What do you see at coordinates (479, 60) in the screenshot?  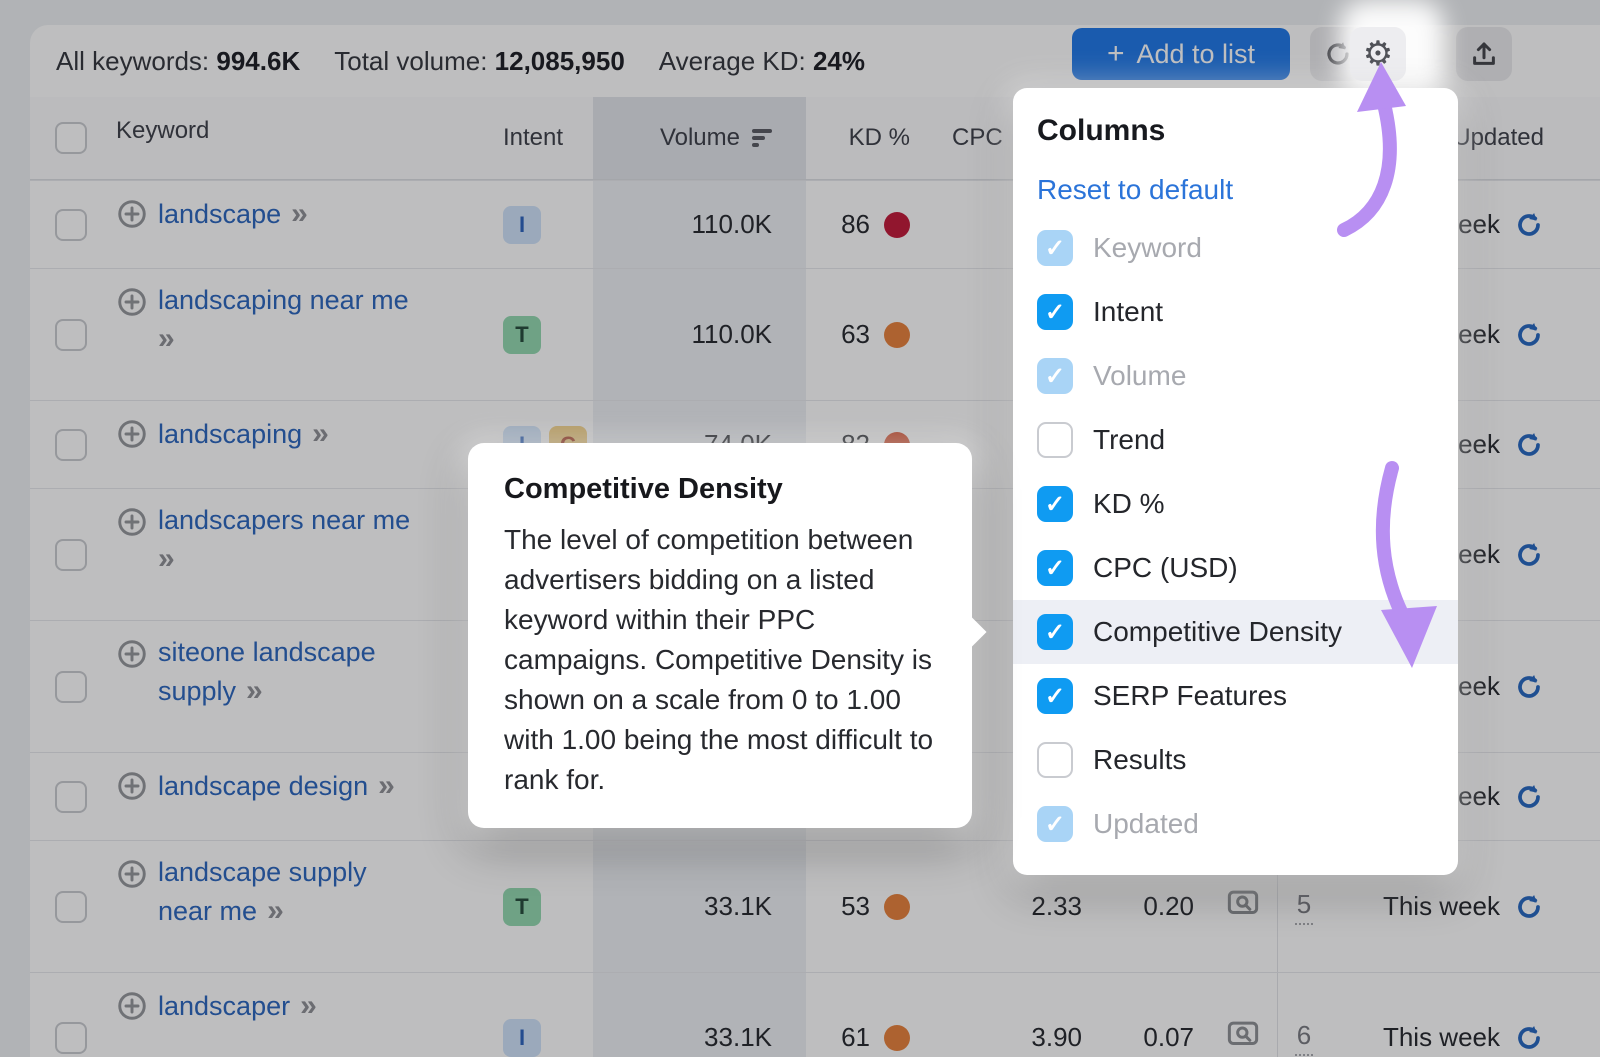 I see `stat-total-volume: Total volume: 12,085,950` at bounding box center [479, 60].